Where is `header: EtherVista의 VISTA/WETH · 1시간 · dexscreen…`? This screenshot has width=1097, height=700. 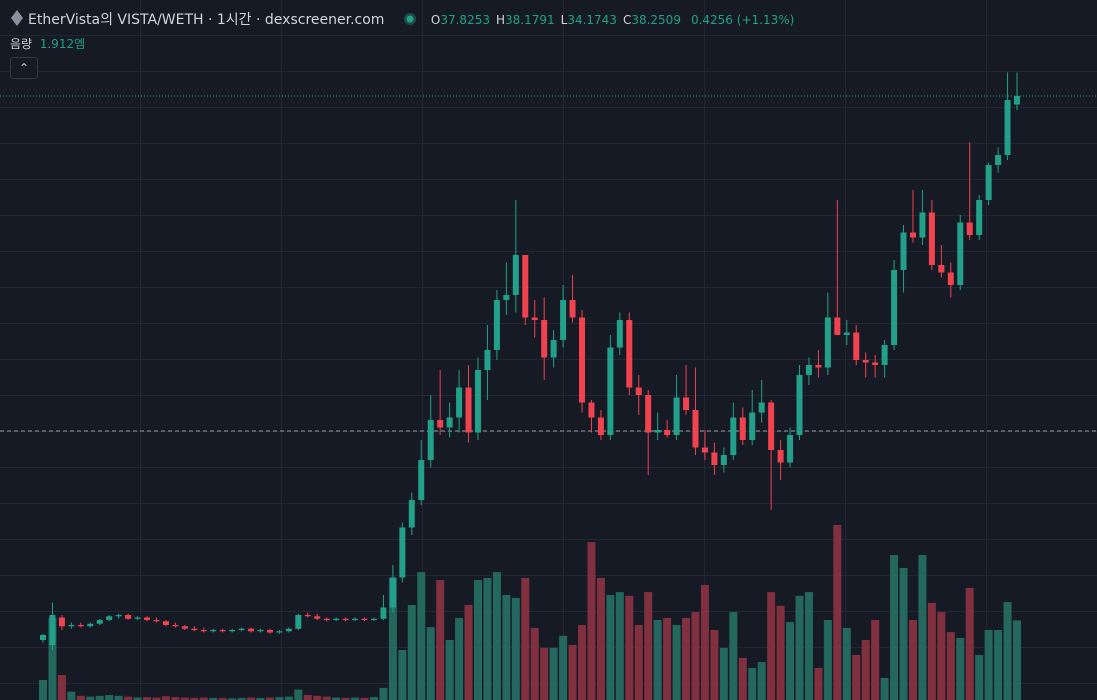
header: EtherVista의 VISTA/WETH · 1시간 · dexscreen… is located at coordinates (404, 19).